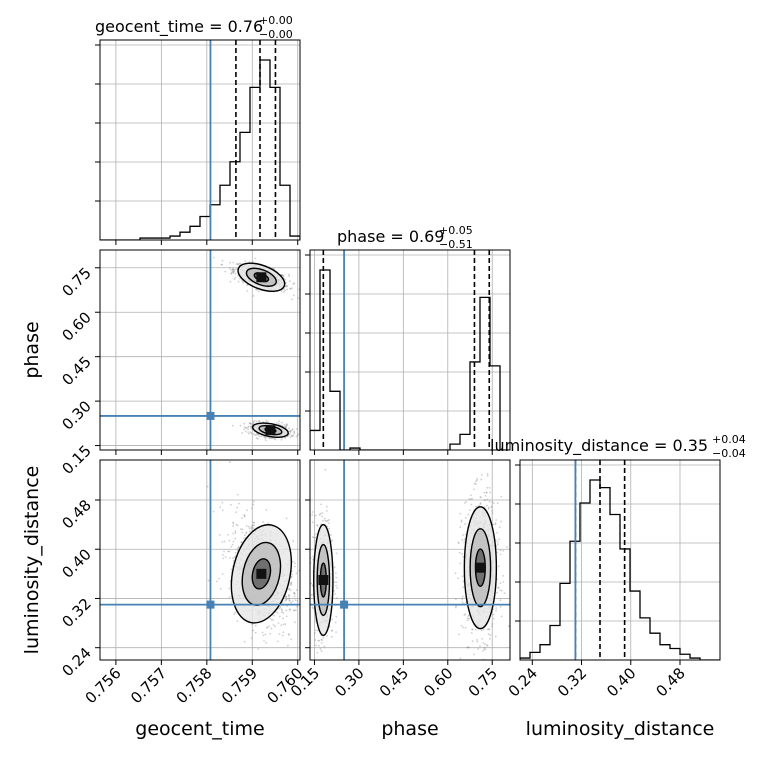 Image resolution: width=760 pixels, height=760 pixels. I want to click on x-tick-label-geocent_time-2: 0.758, so click(194, 685).